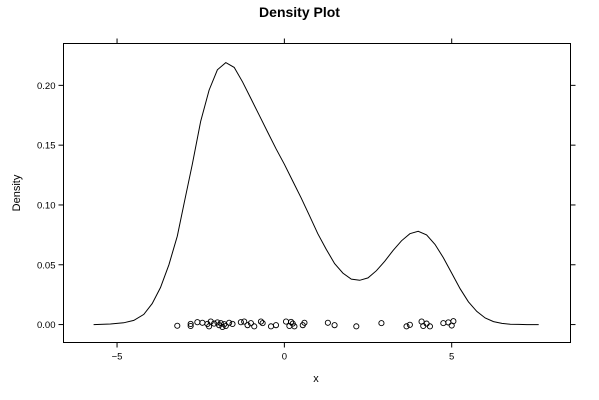 This screenshot has width=599, height=400. I want to click on y-tick-label: 0.20, so click(46, 86).